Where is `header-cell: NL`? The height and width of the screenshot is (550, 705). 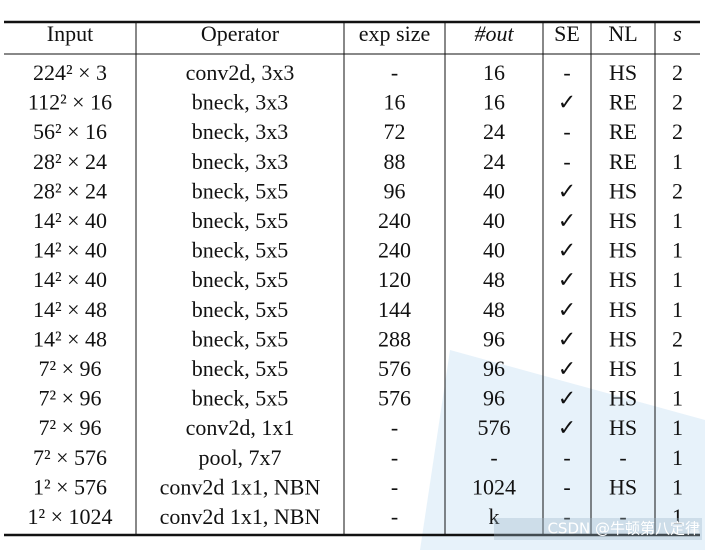 header-cell: NL is located at coordinates (622, 33).